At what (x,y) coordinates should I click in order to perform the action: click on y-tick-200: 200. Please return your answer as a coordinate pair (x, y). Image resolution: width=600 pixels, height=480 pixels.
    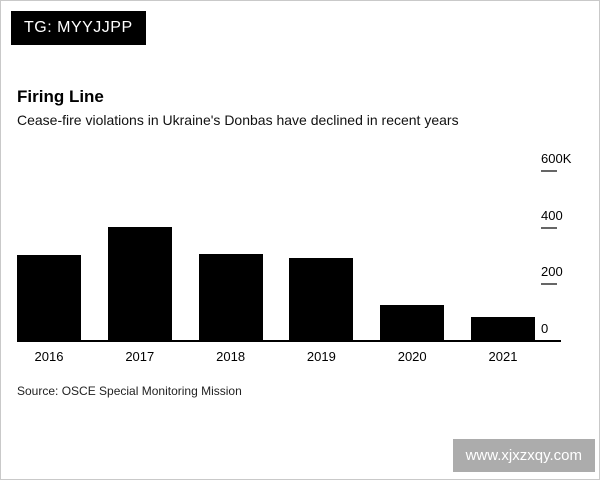
    Looking at the image, I should click on (552, 274).